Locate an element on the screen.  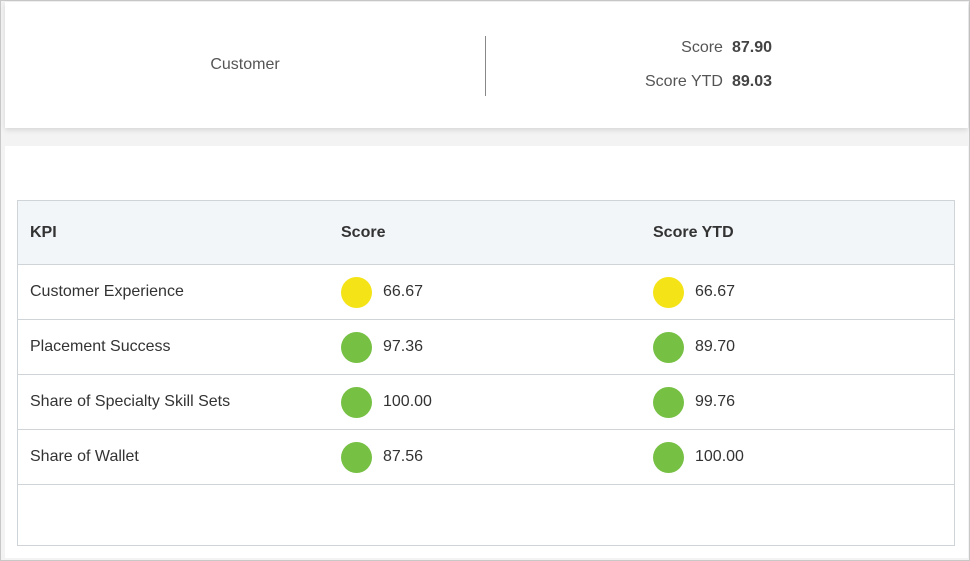
kpi-name: Share of Specialty Skill Sets is located at coordinates (130, 401).